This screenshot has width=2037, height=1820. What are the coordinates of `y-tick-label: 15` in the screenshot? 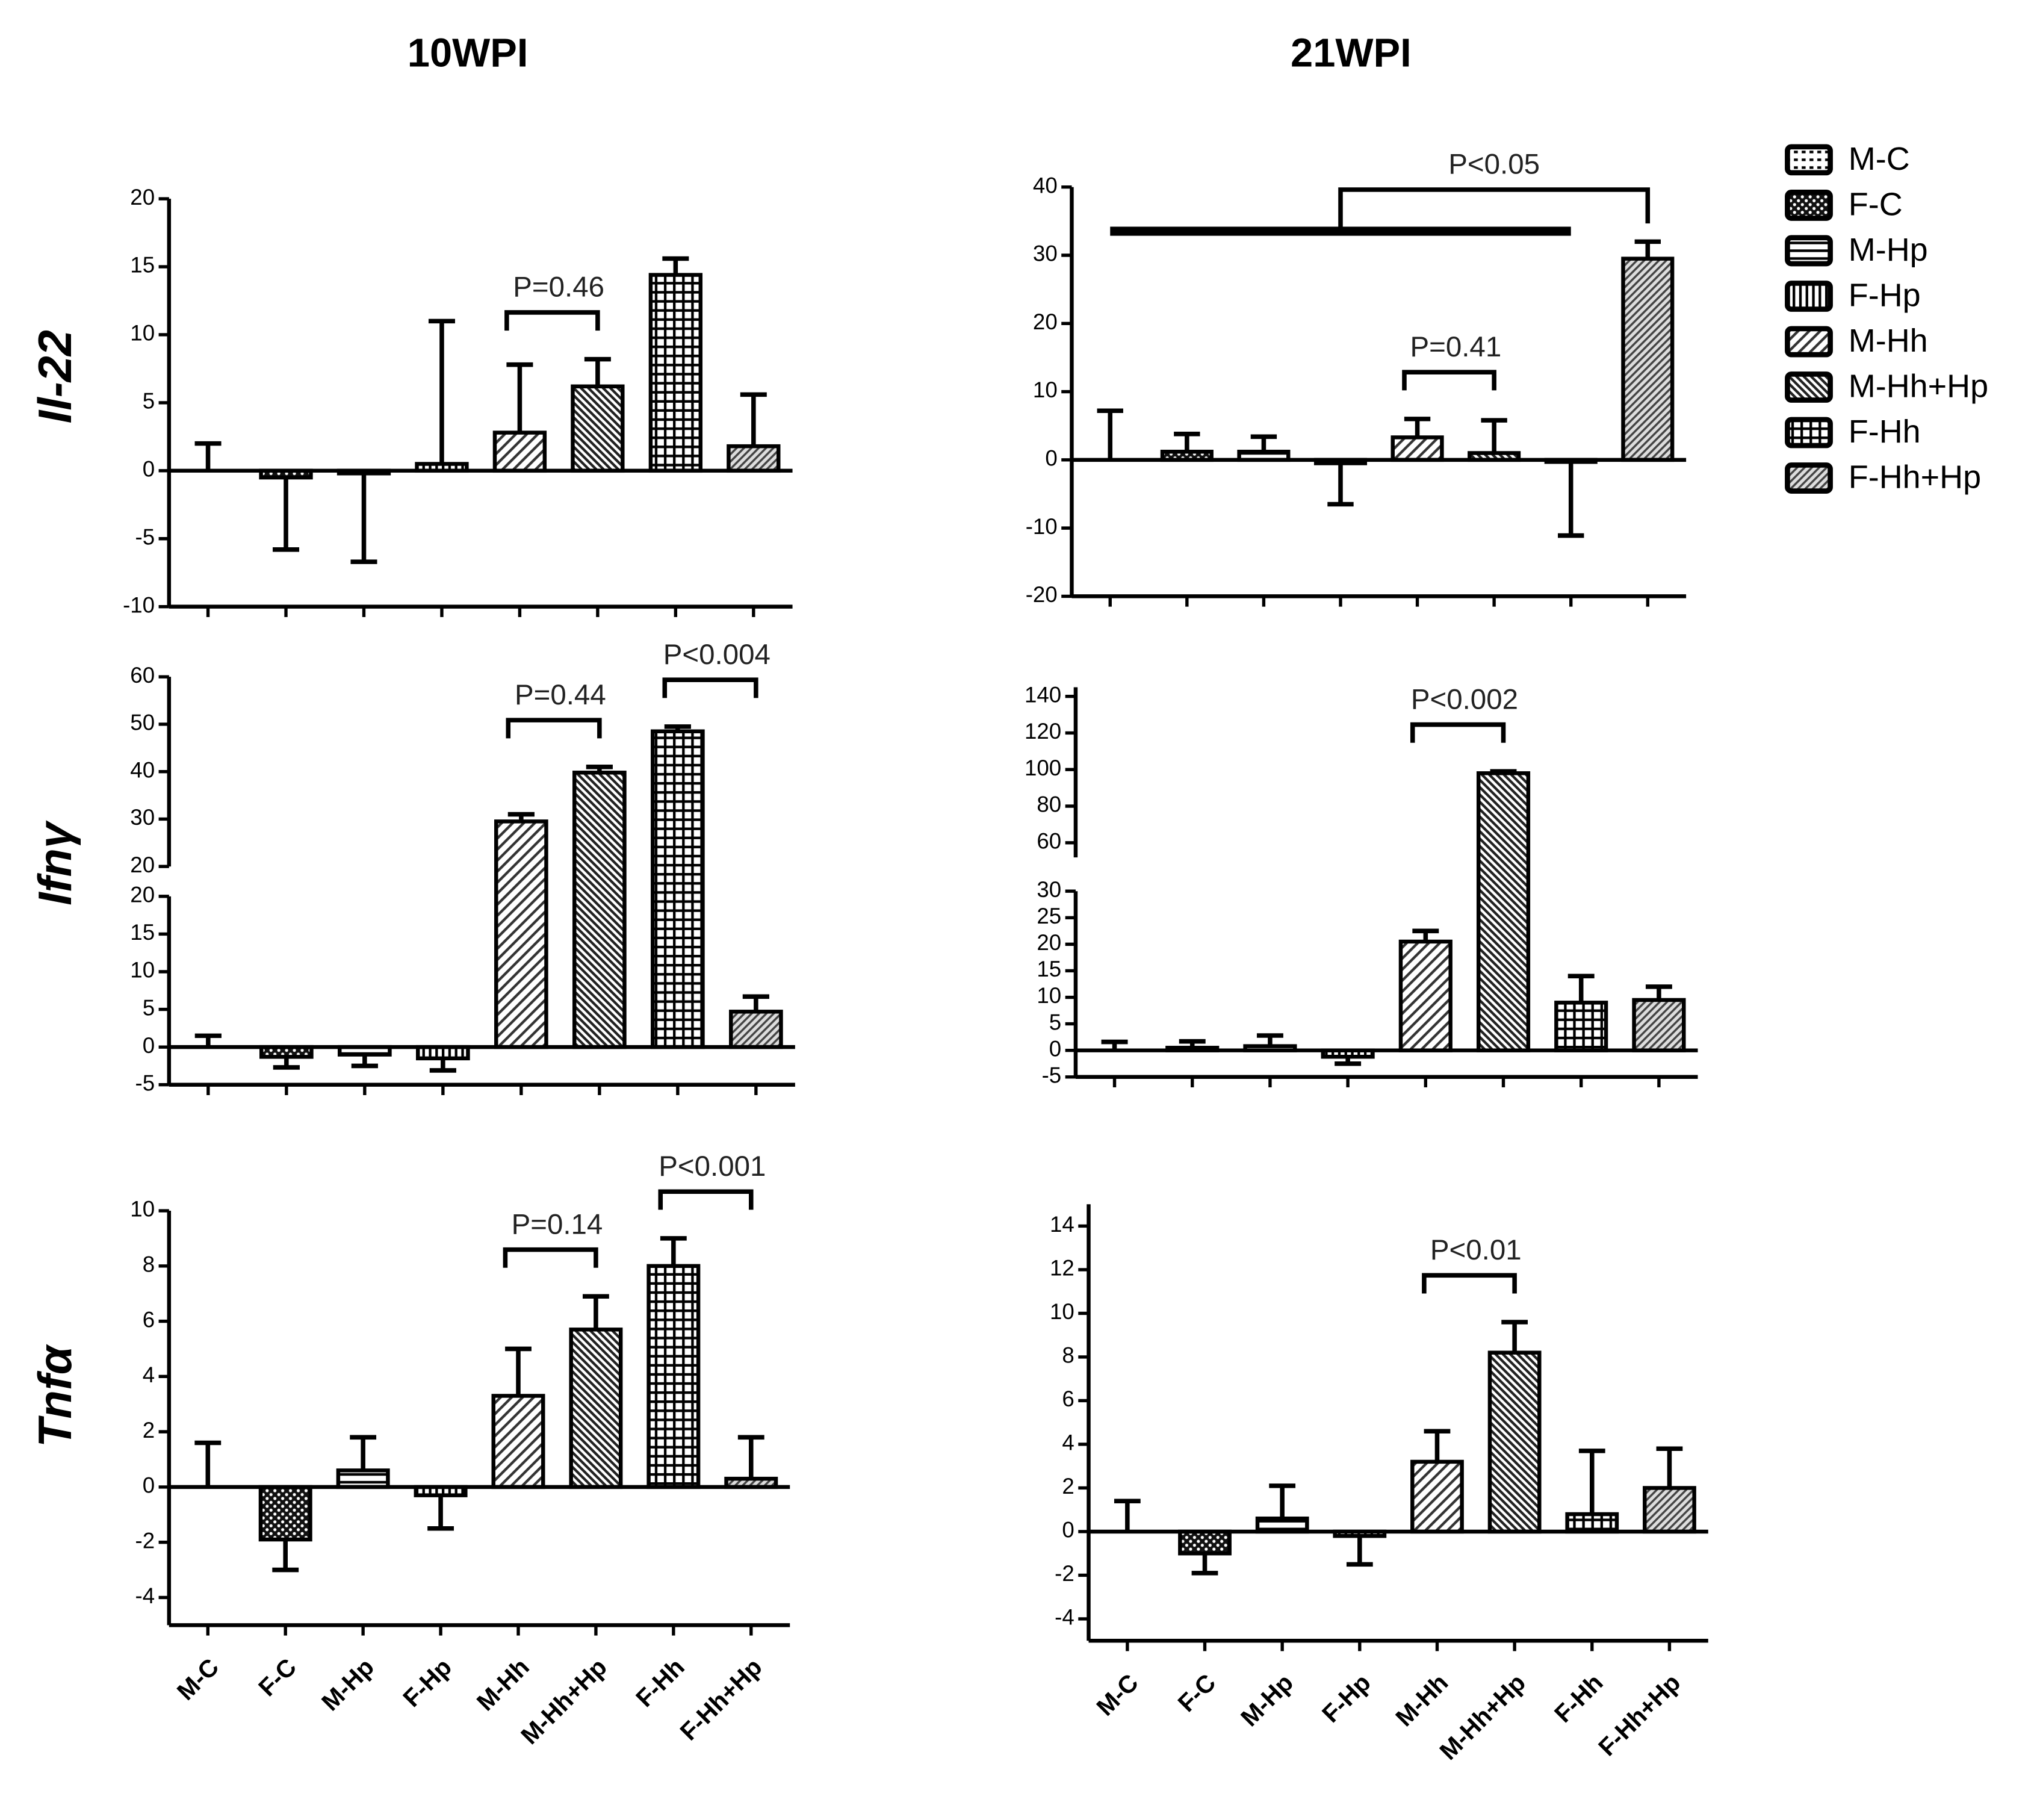 It's located at (143, 932).